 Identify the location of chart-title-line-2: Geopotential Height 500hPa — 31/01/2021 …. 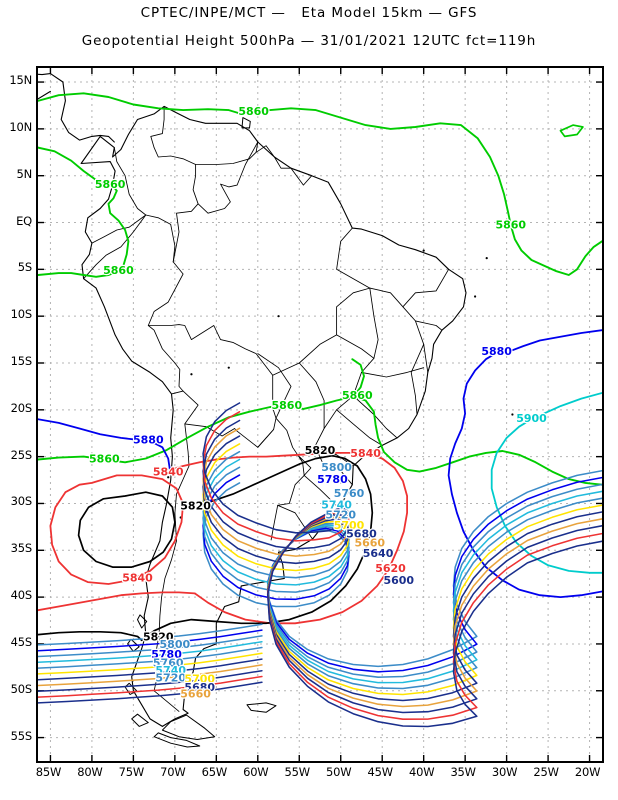
(309, 41).